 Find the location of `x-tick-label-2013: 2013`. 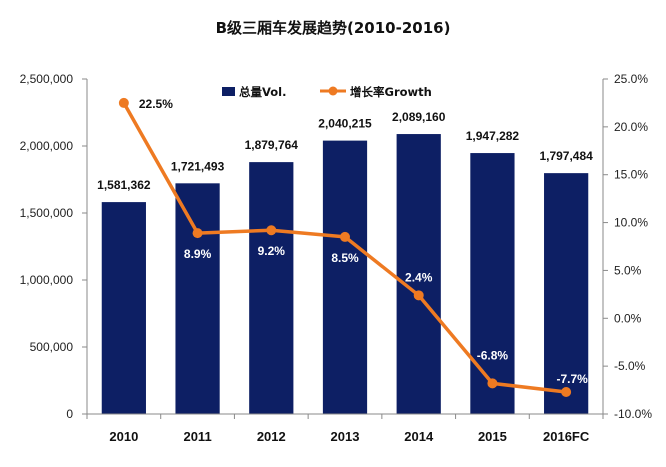

x-tick-label-2013: 2013 is located at coordinates (345, 436).